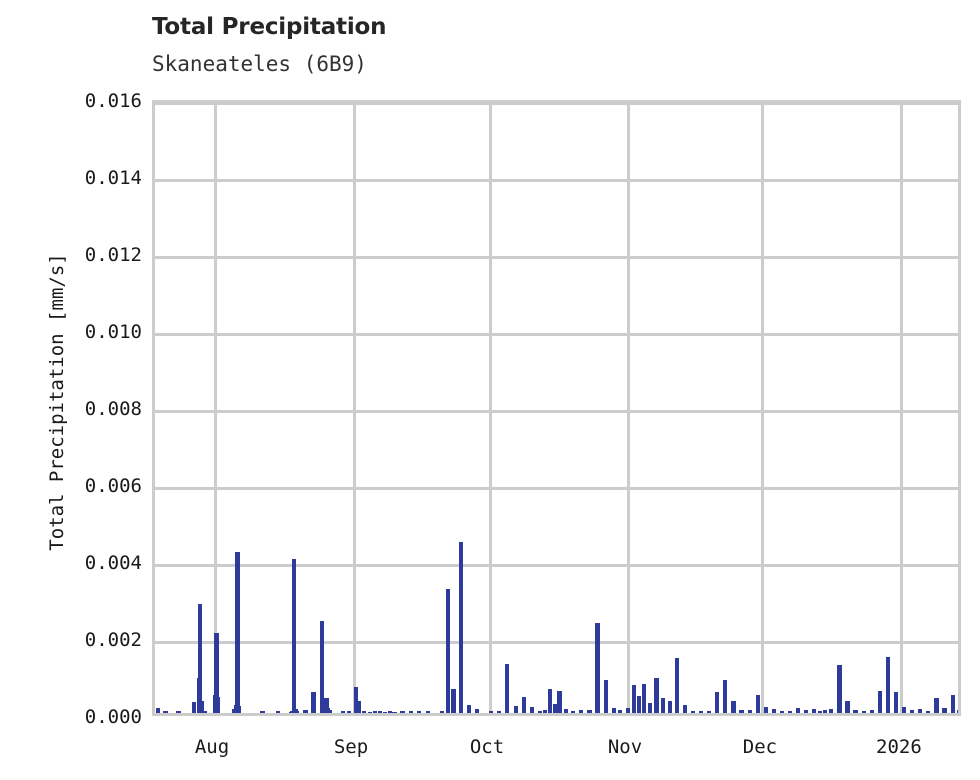 The height and width of the screenshot is (780, 980). I want to click on y-tick-label: 0.012, so click(113, 255).